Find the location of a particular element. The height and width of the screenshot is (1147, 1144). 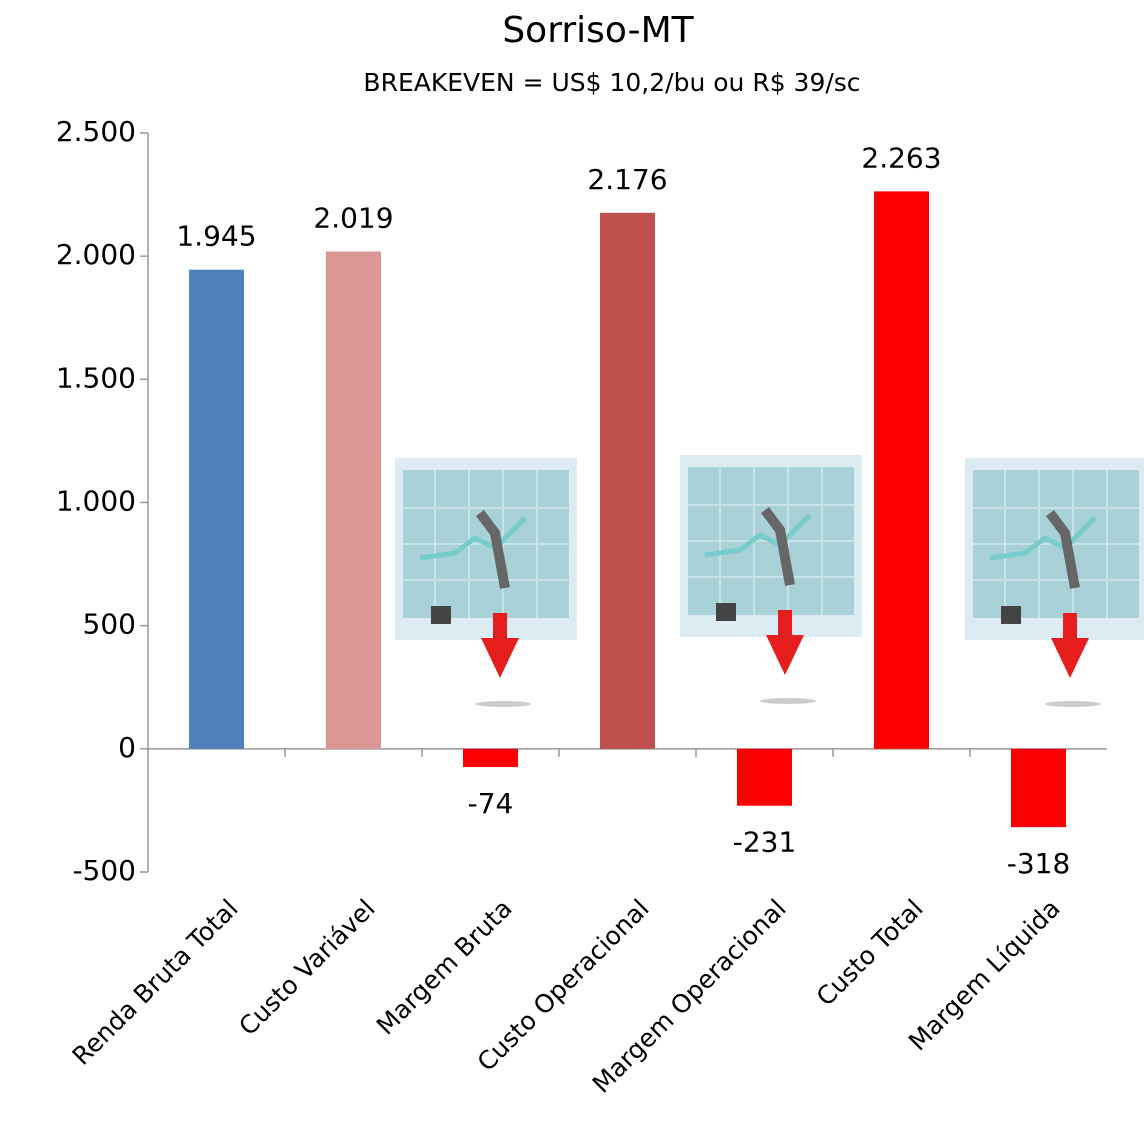

x-tick-label: Renda Bruta Total is located at coordinates (155, 982).